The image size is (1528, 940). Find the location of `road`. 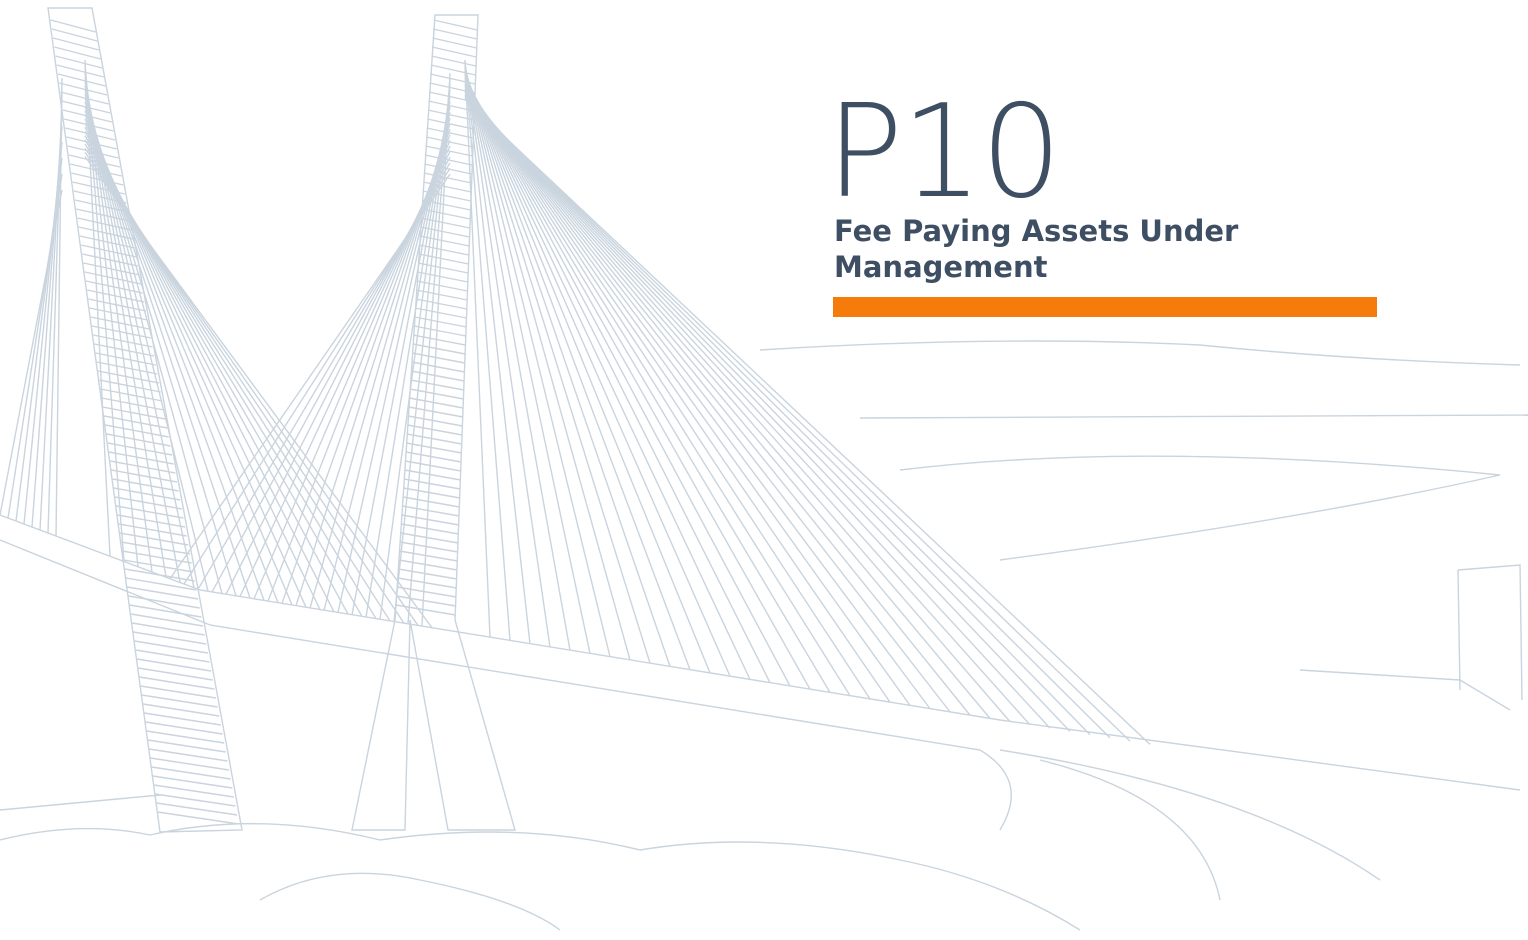

road is located at coordinates (1130, 830).